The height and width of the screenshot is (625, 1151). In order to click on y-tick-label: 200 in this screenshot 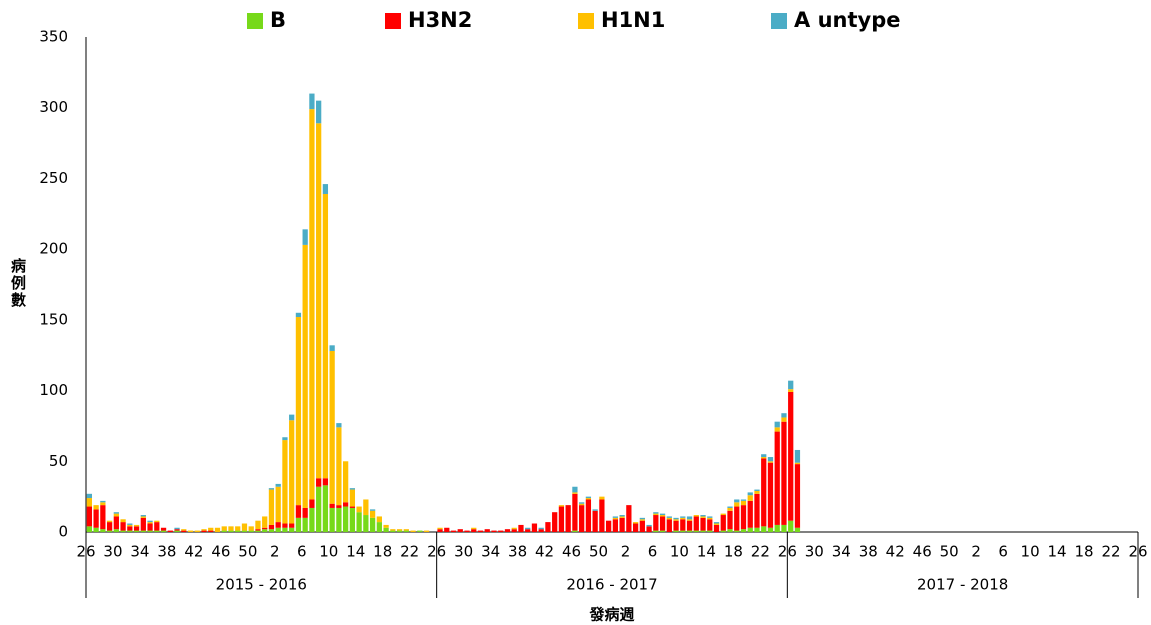, I will do `click(53, 249)`.